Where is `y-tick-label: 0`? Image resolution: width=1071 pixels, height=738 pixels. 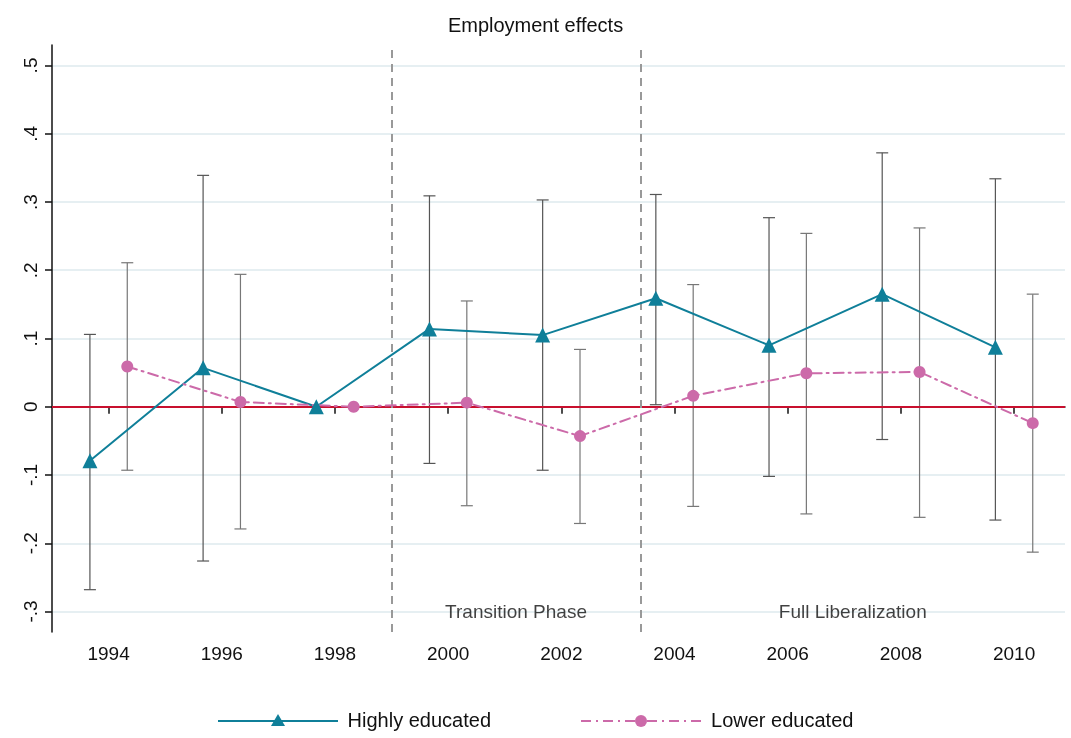
y-tick-label: 0 is located at coordinates (30, 407).